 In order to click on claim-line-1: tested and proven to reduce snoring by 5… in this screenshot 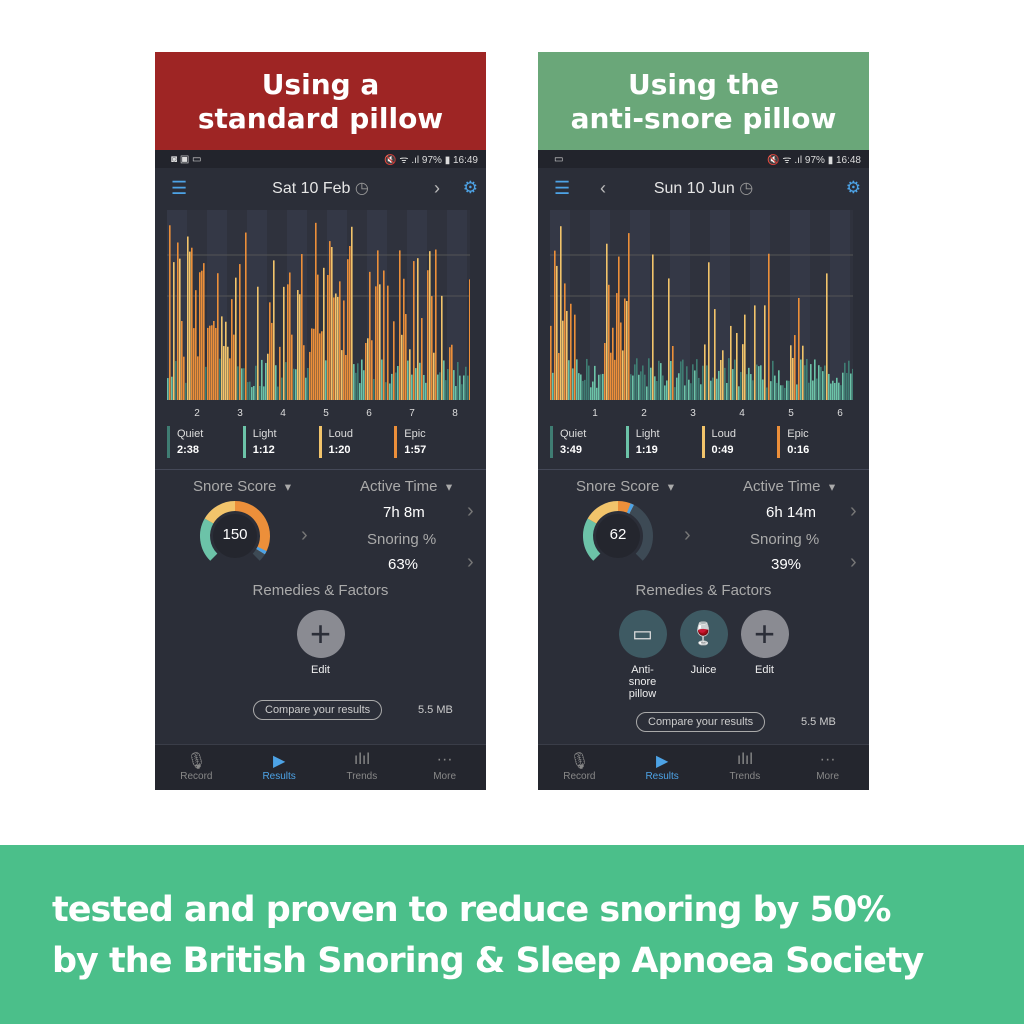, I will do `click(471, 910)`.